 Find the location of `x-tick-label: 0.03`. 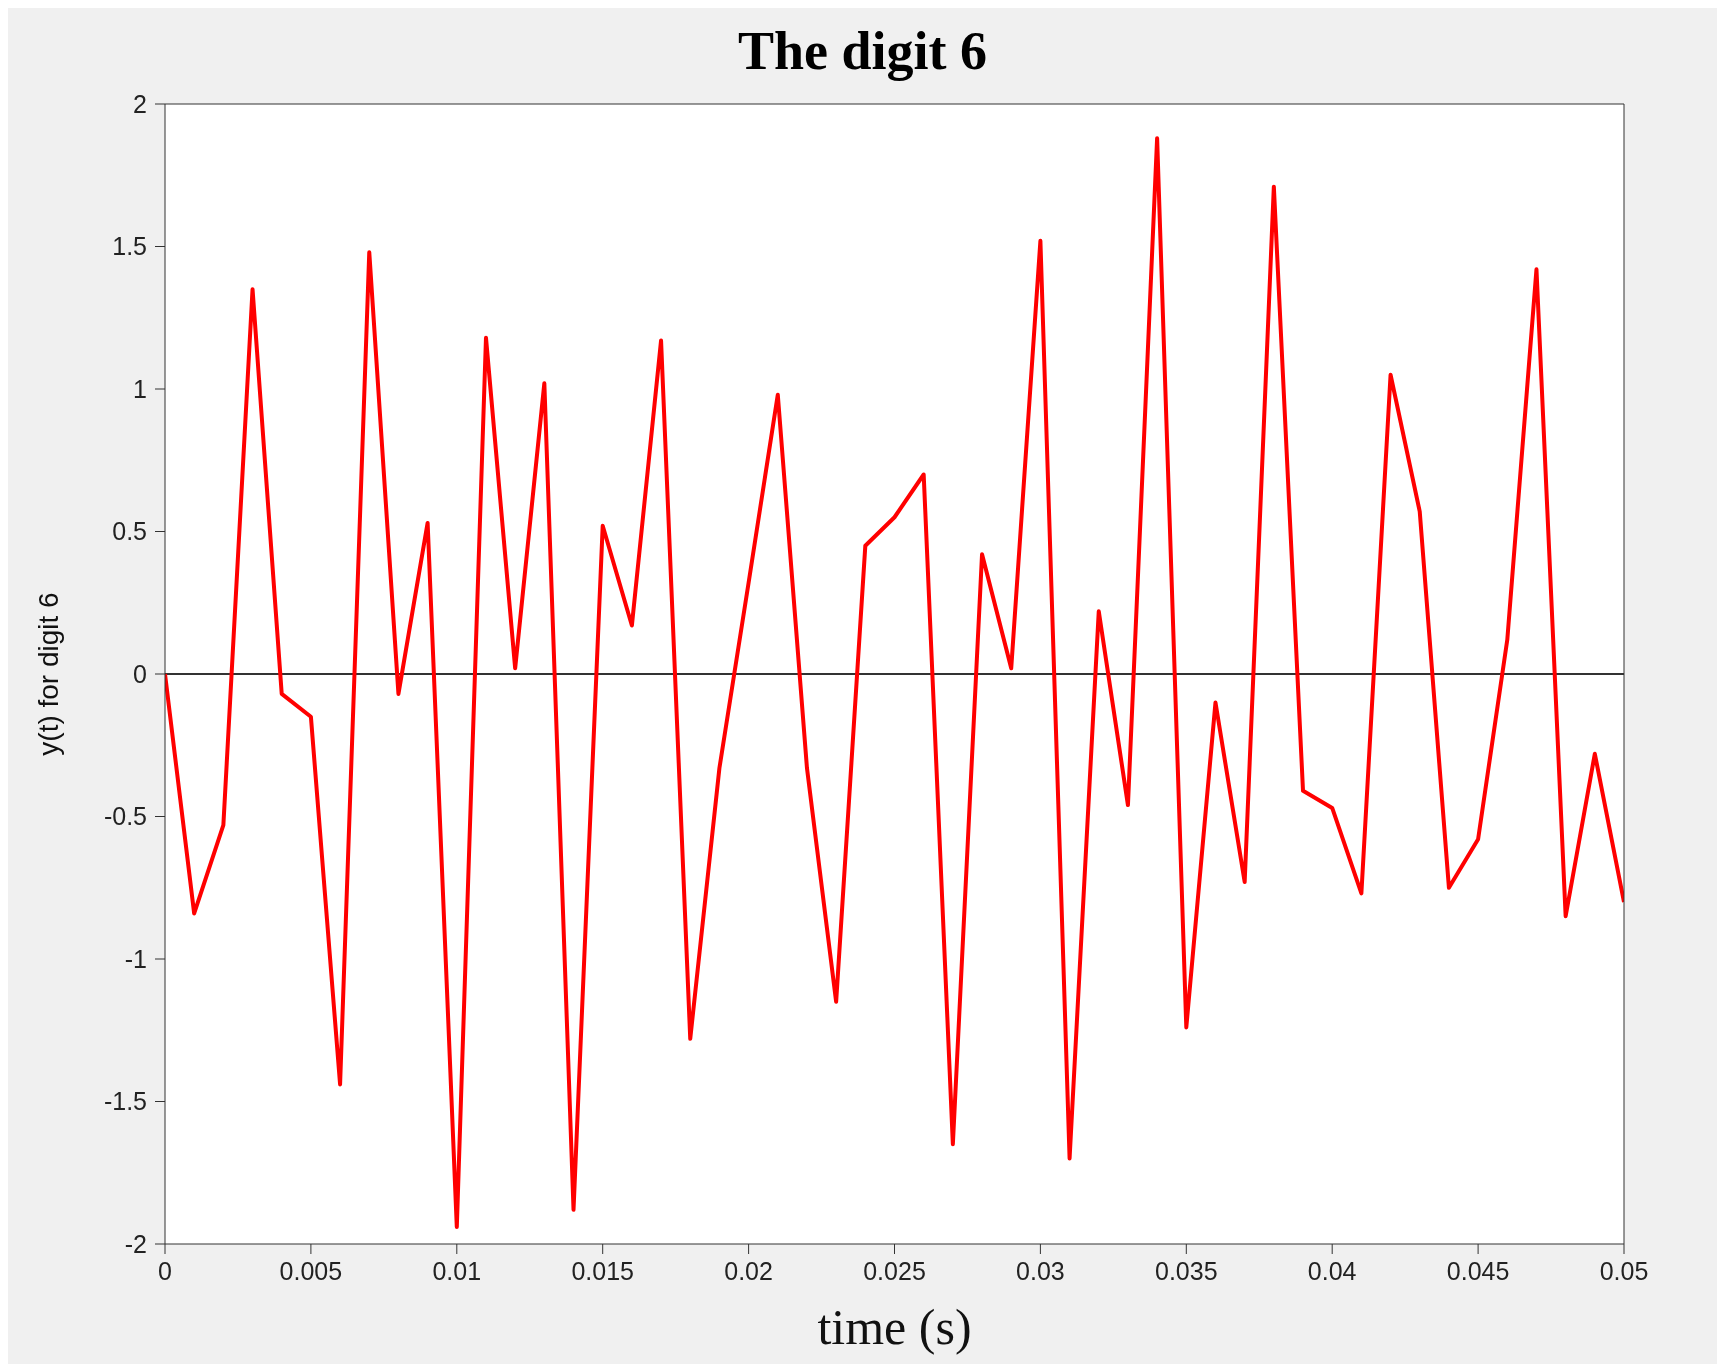

x-tick-label: 0.03 is located at coordinates (1040, 1270).